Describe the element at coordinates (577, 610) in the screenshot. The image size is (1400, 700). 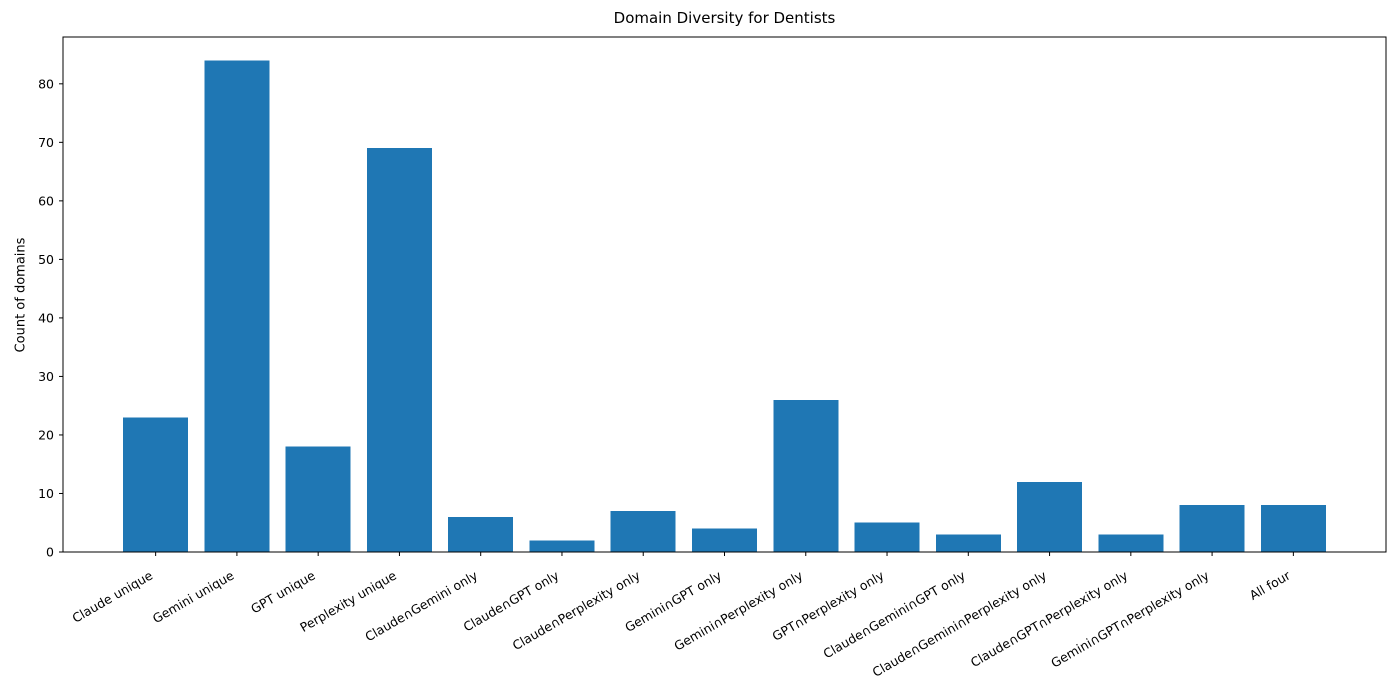
I see `x-tick-label: Claude∩Perplexity only` at that location.